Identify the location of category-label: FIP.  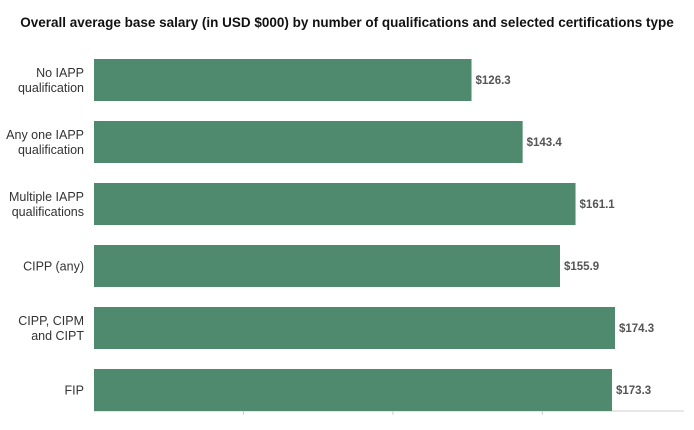
(74, 391).